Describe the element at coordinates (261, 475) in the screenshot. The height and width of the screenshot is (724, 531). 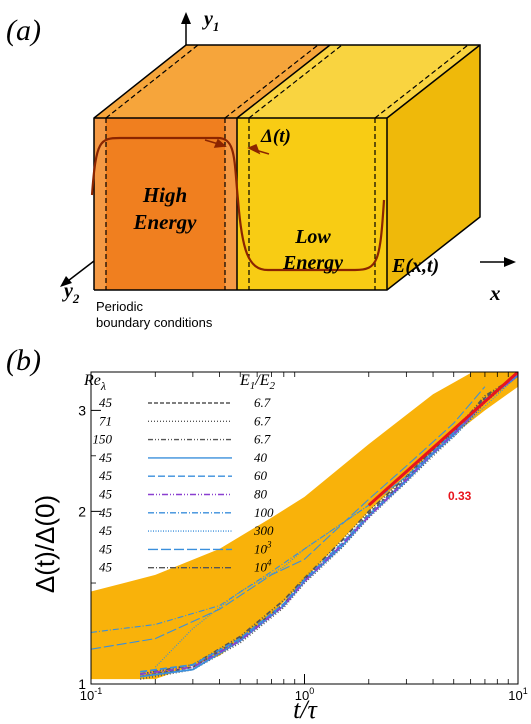
I see `legend-ratio-value: 60` at that location.